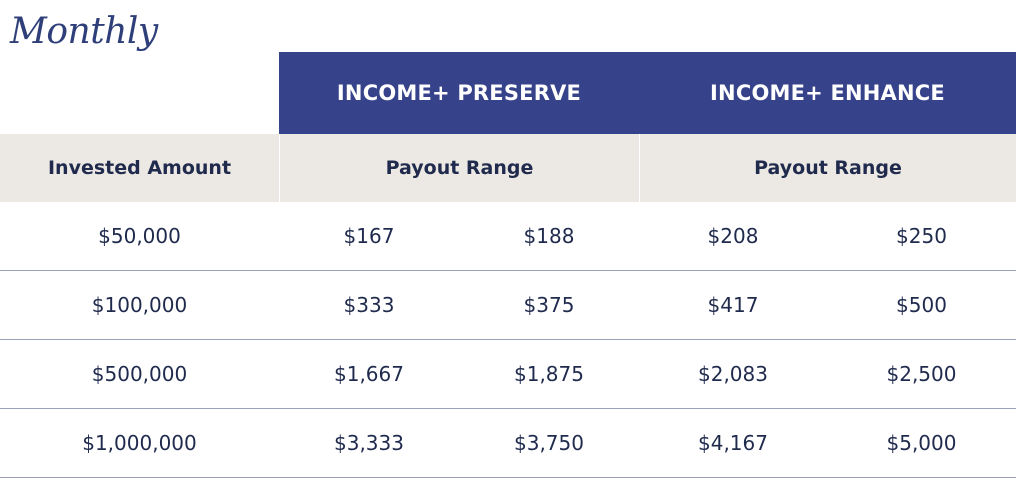 Image resolution: width=1024 pixels, height=488 pixels. I want to click on preserve-low-cell: $1,667, so click(369, 374).